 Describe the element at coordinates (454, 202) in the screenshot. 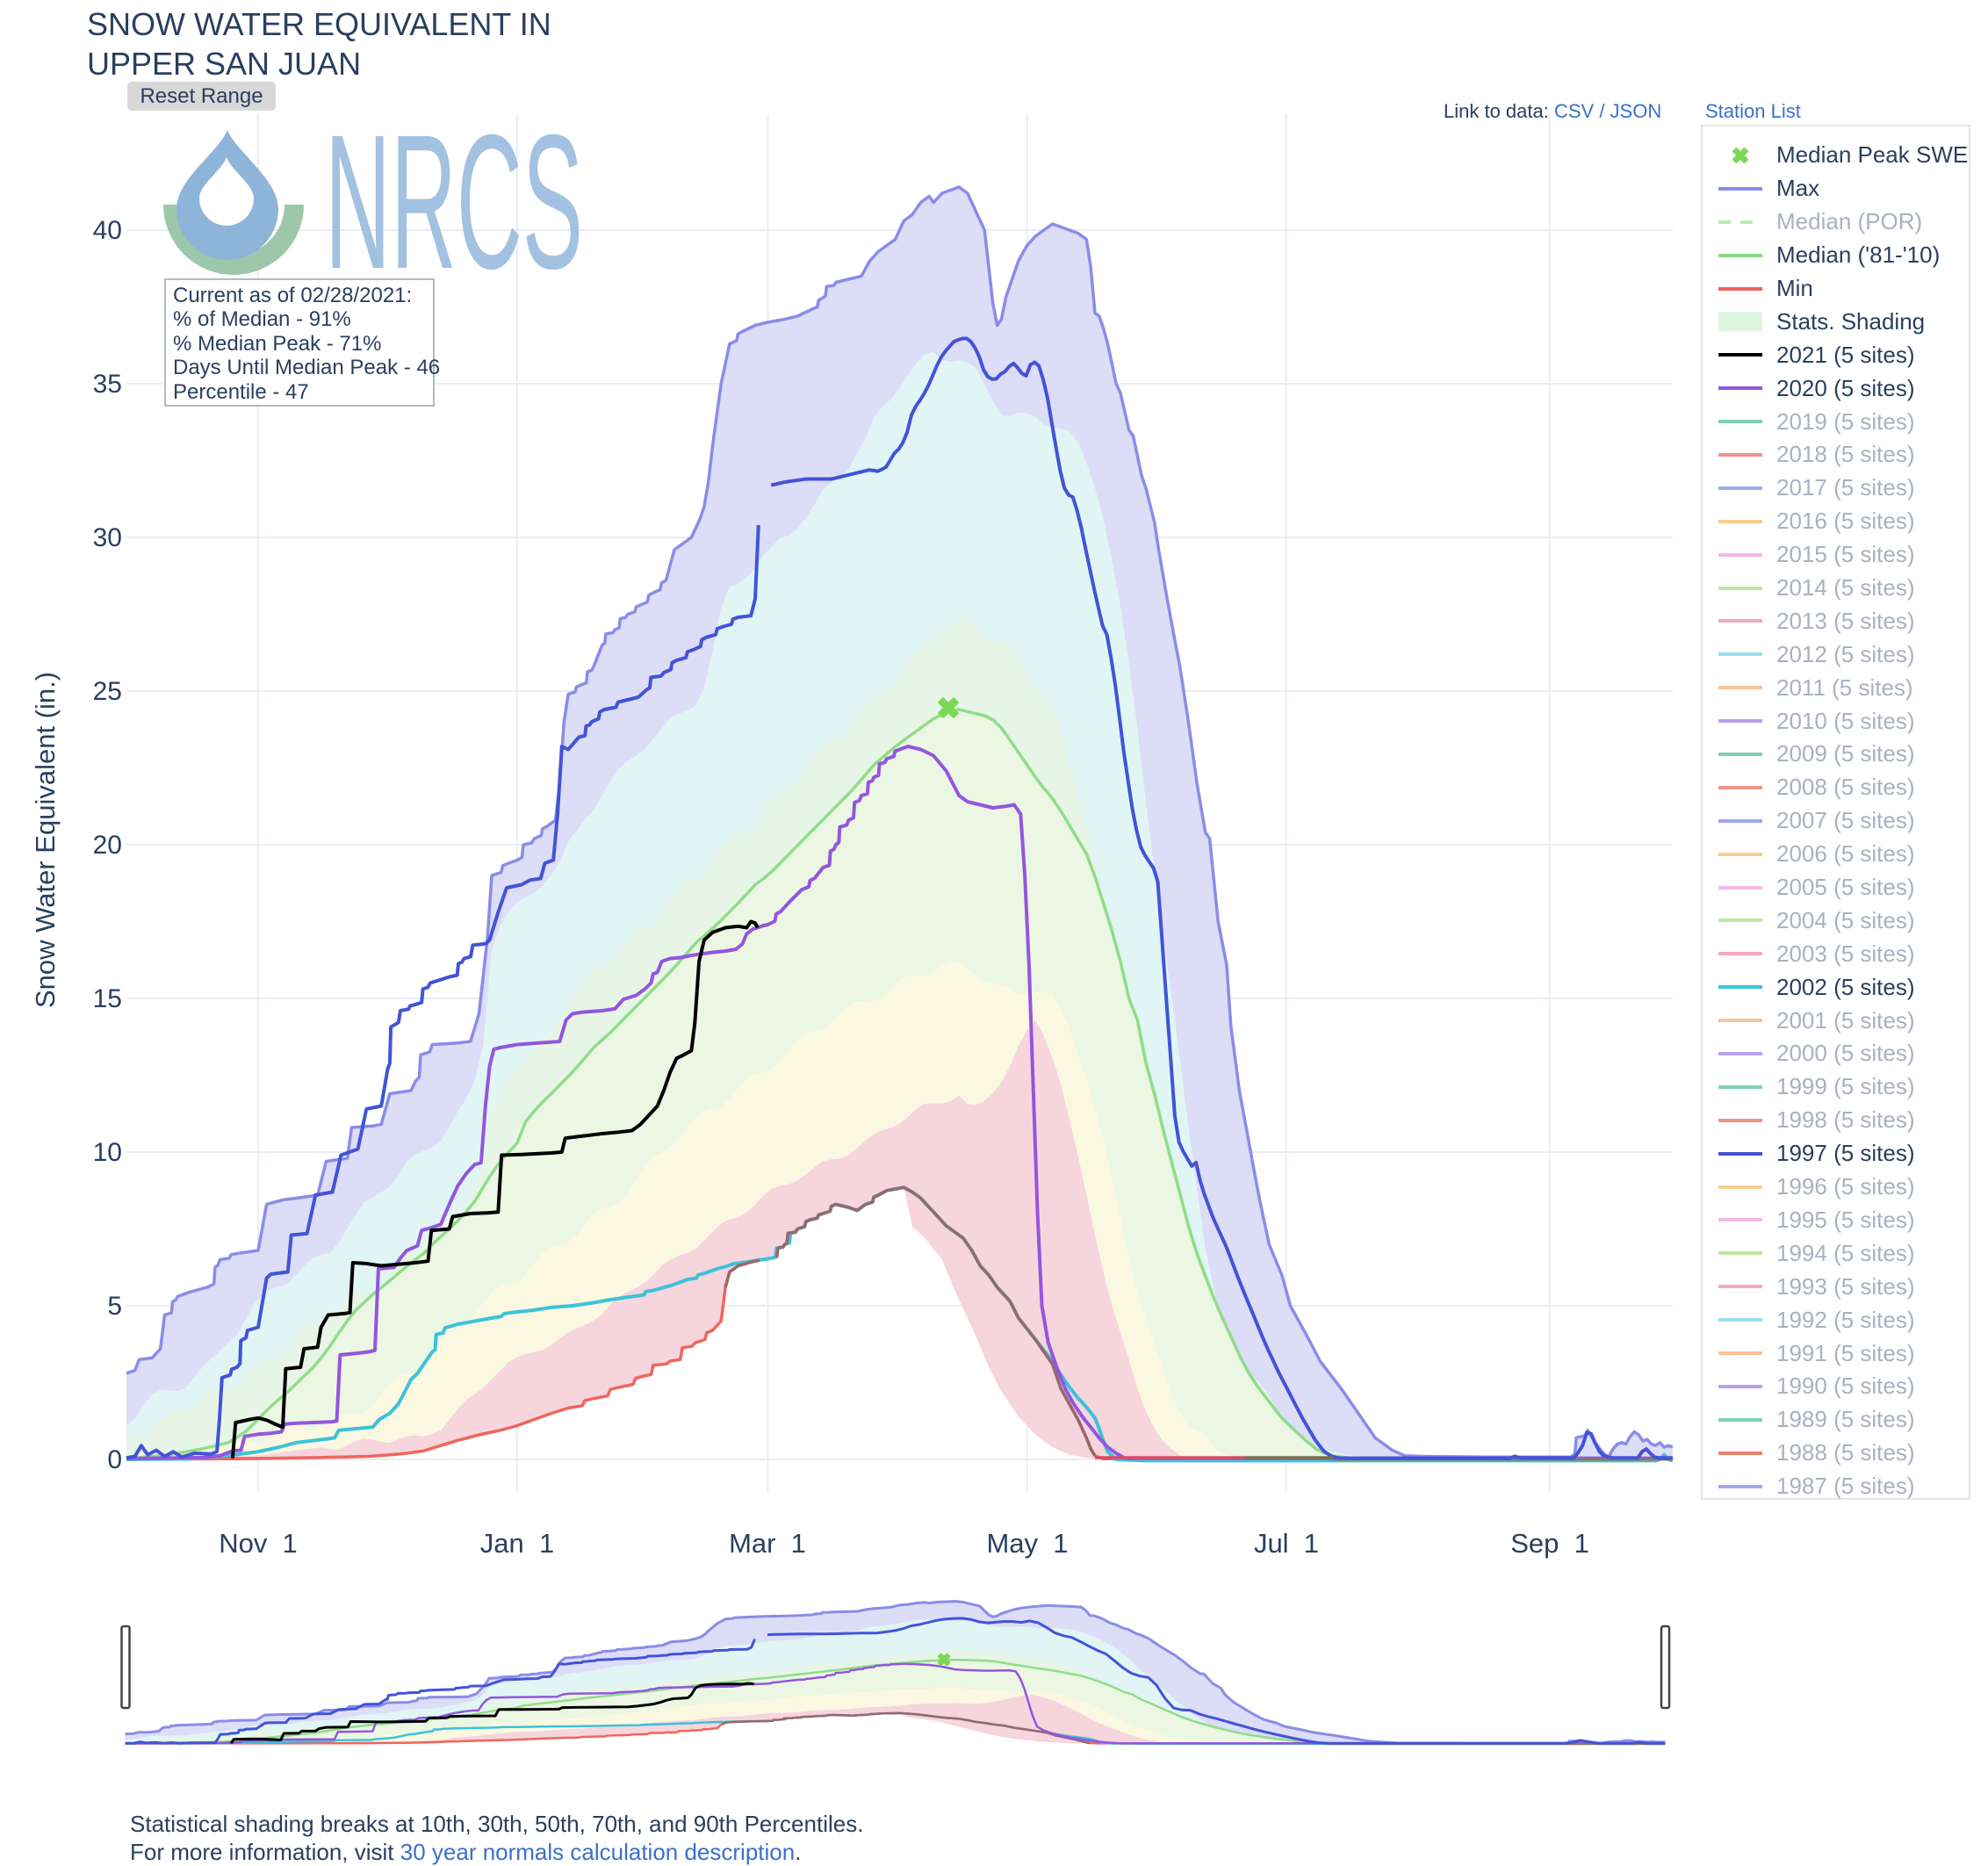

I see `svg-text: NRCS` at that location.